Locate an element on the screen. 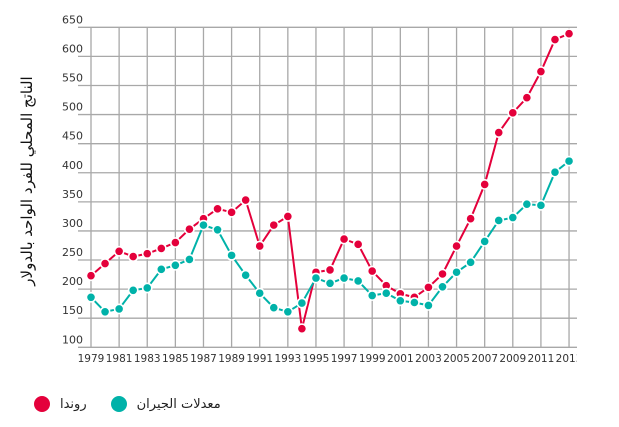 The width and height of the screenshot is (619, 427). legend: روندا معدلات الجيران is located at coordinates (139, 404).